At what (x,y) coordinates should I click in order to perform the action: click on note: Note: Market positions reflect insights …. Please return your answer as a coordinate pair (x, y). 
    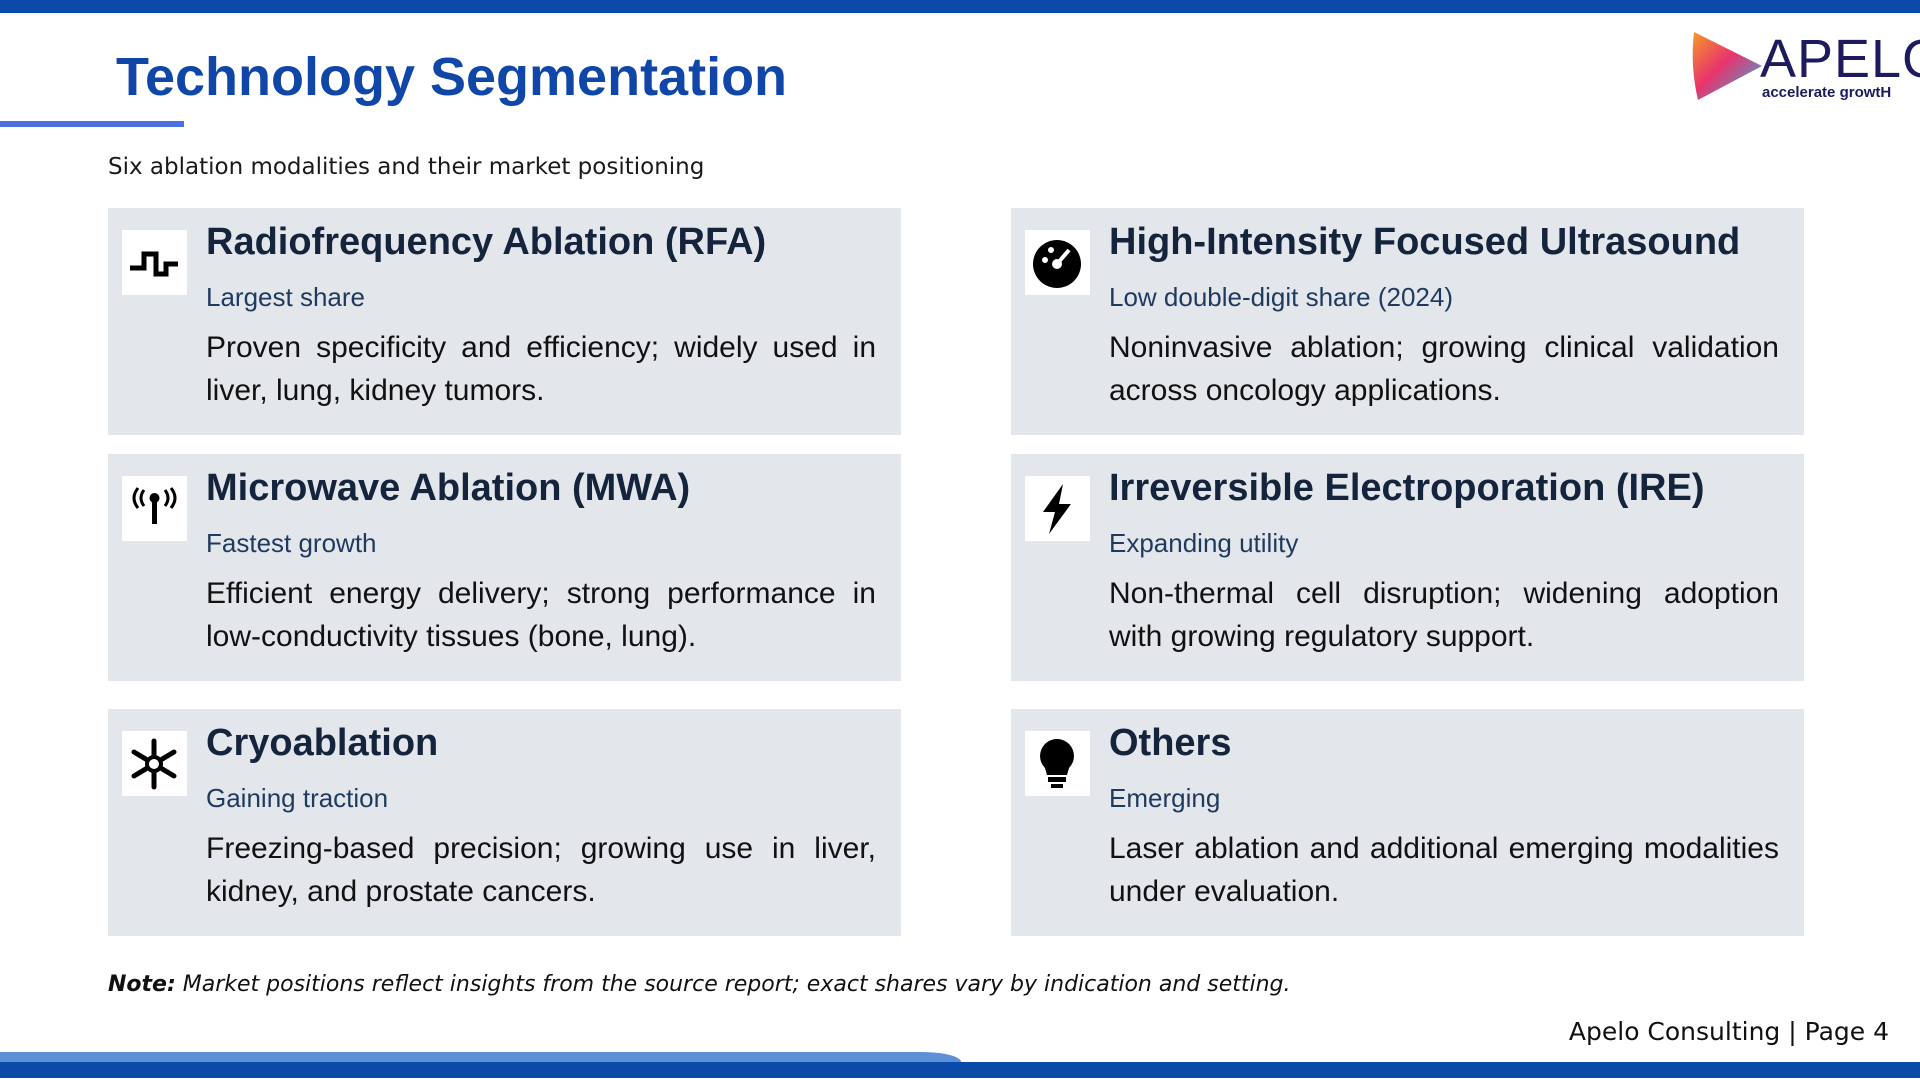
    Looking at the image, I should click on (699, 984).